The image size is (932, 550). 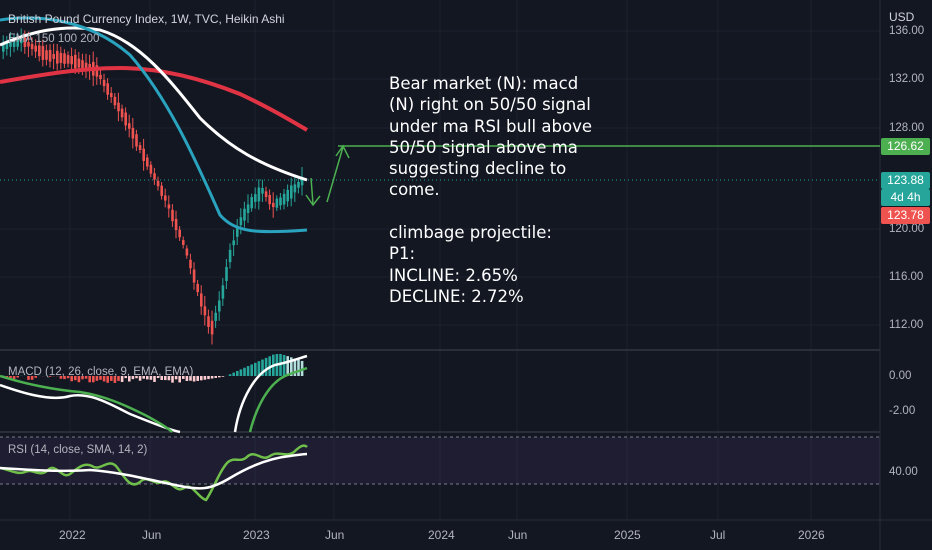 I want to click on rsi-tick: 40.00, so click(x=903, y=472).